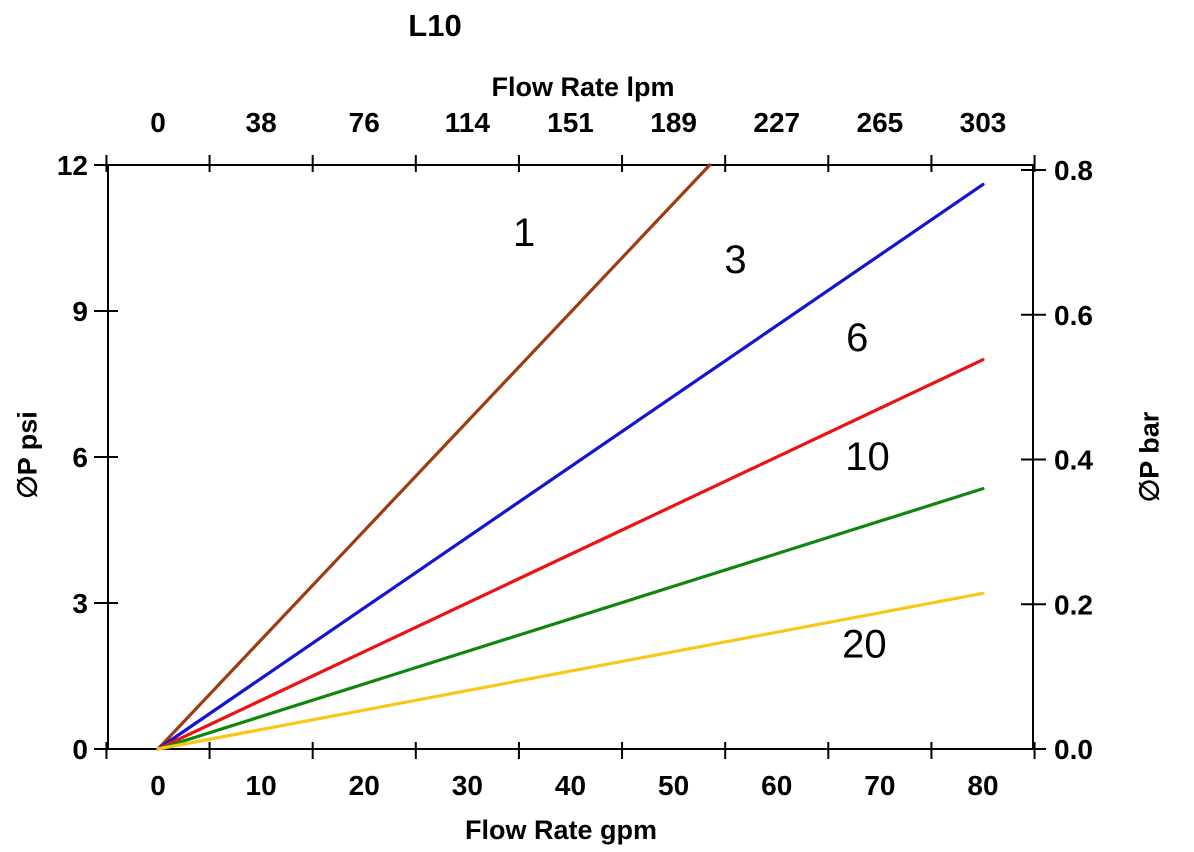 Image resolution: width=1194 pixels, height=852 pixels. I want to click on x-axis-tick-label: 10, so click(261, 785).